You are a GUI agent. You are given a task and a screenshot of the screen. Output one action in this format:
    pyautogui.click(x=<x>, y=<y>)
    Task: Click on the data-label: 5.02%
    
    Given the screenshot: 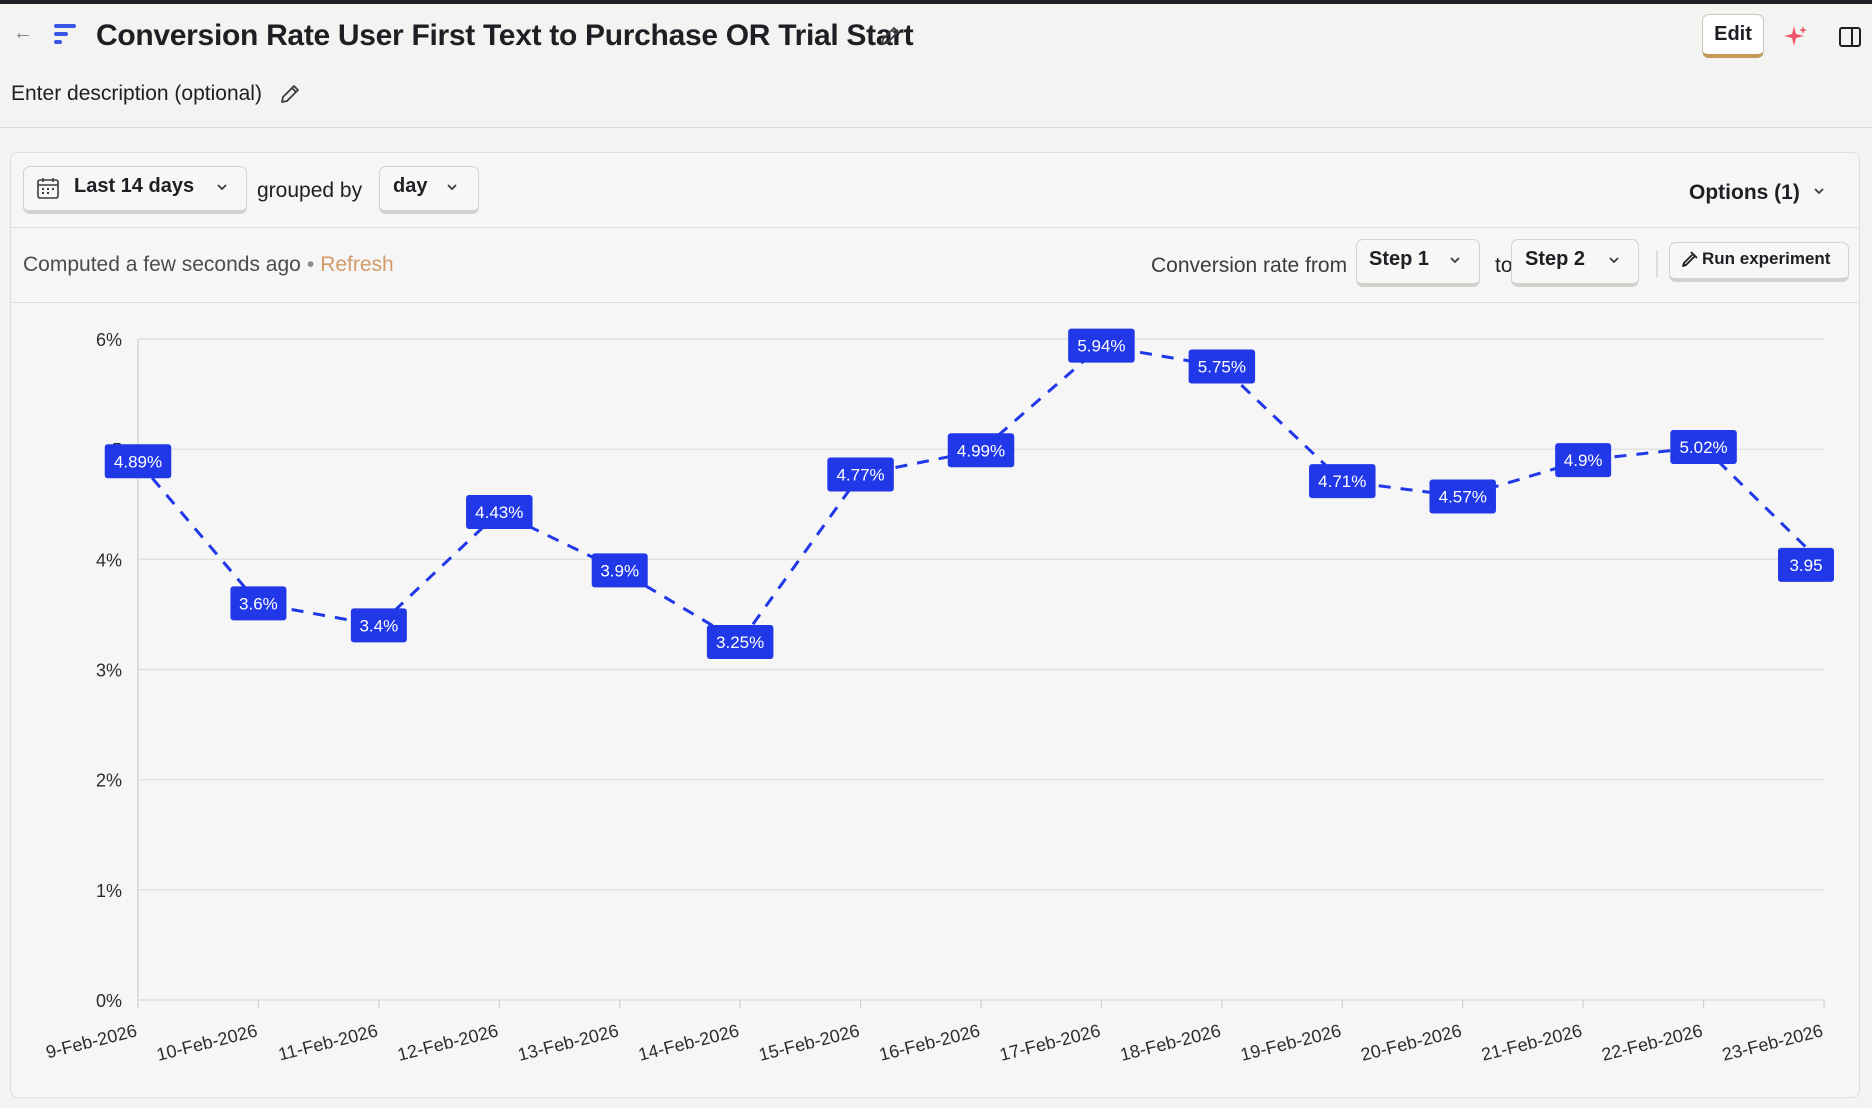 What is the action you would take?
    pyautogui.click(x=1703, y=447)
    